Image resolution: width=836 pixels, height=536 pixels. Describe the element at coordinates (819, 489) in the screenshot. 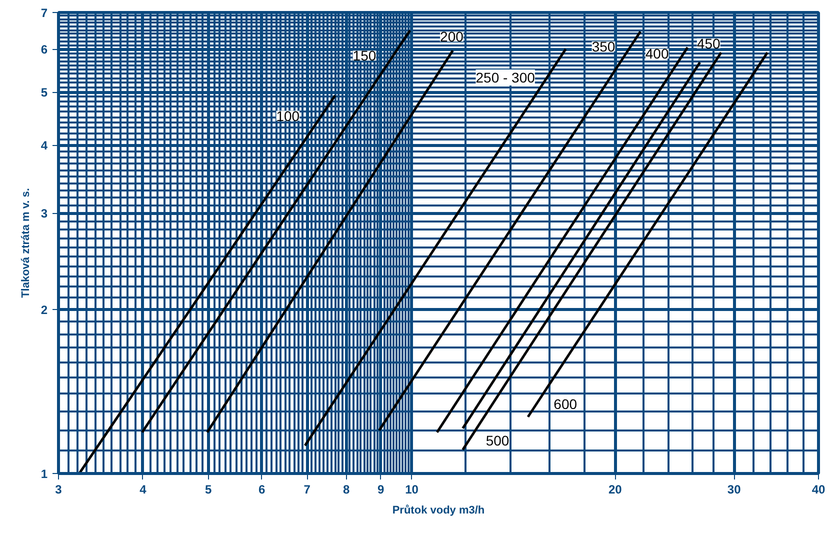

I see `x-tick-label: 40` at that location.